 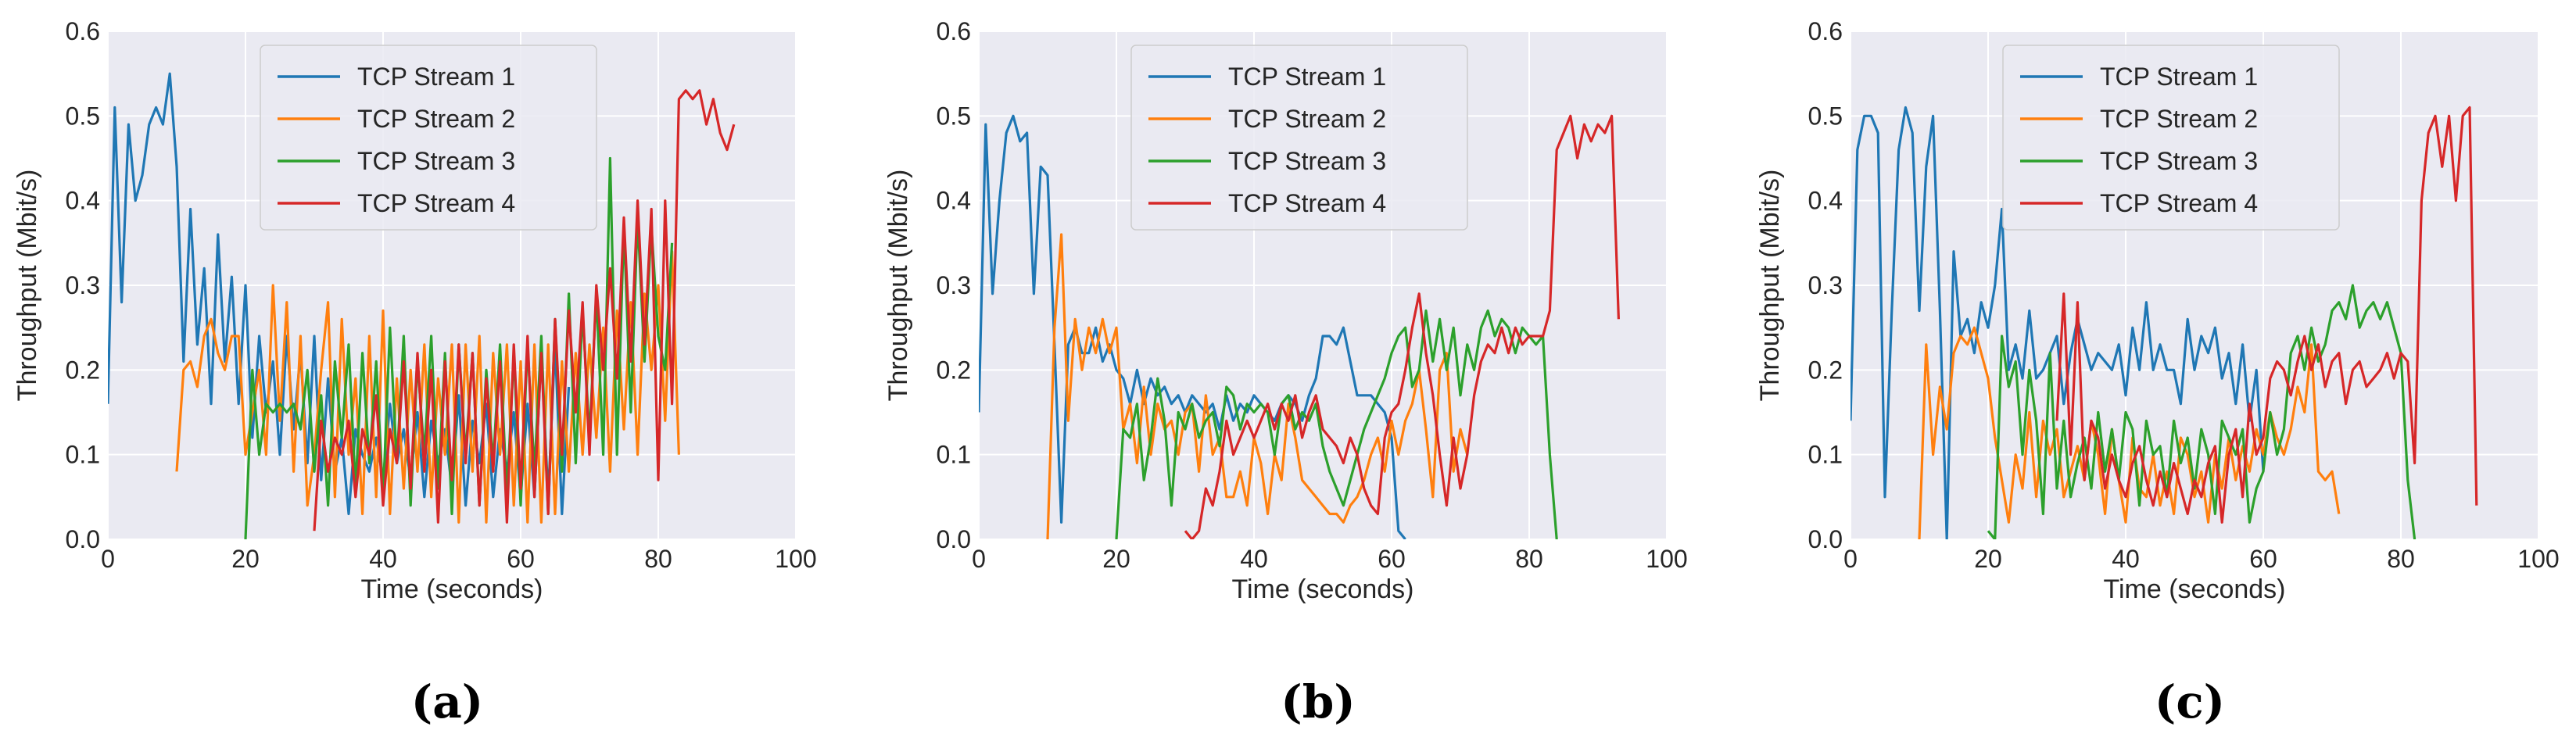 I want to click on panel-label: (c), so click(x=2190, y=701).